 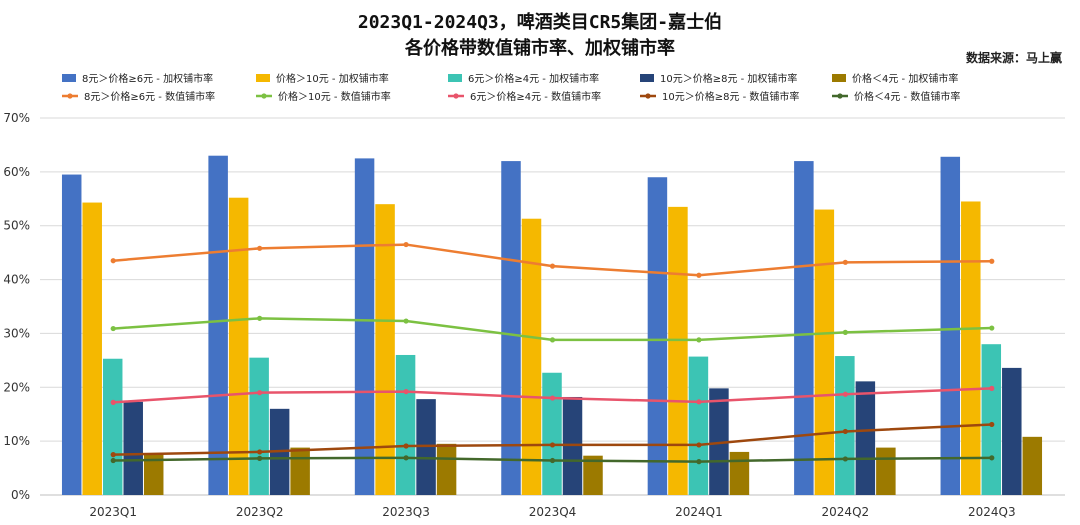 I want to click on legend-label: 10元＞价格≥8元 - 加权铺市率, so click(x=728, y=78).